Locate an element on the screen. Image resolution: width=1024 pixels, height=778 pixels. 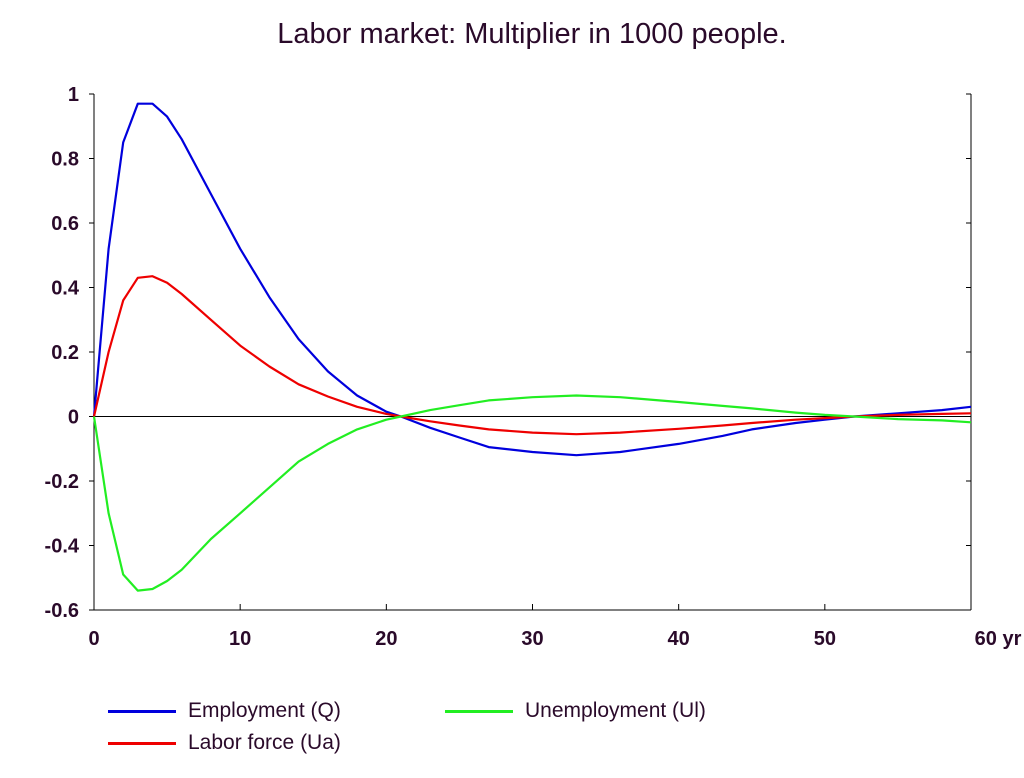
legend-item-labor-force: Labor force (Ua) is located at coordinates (224, 743).